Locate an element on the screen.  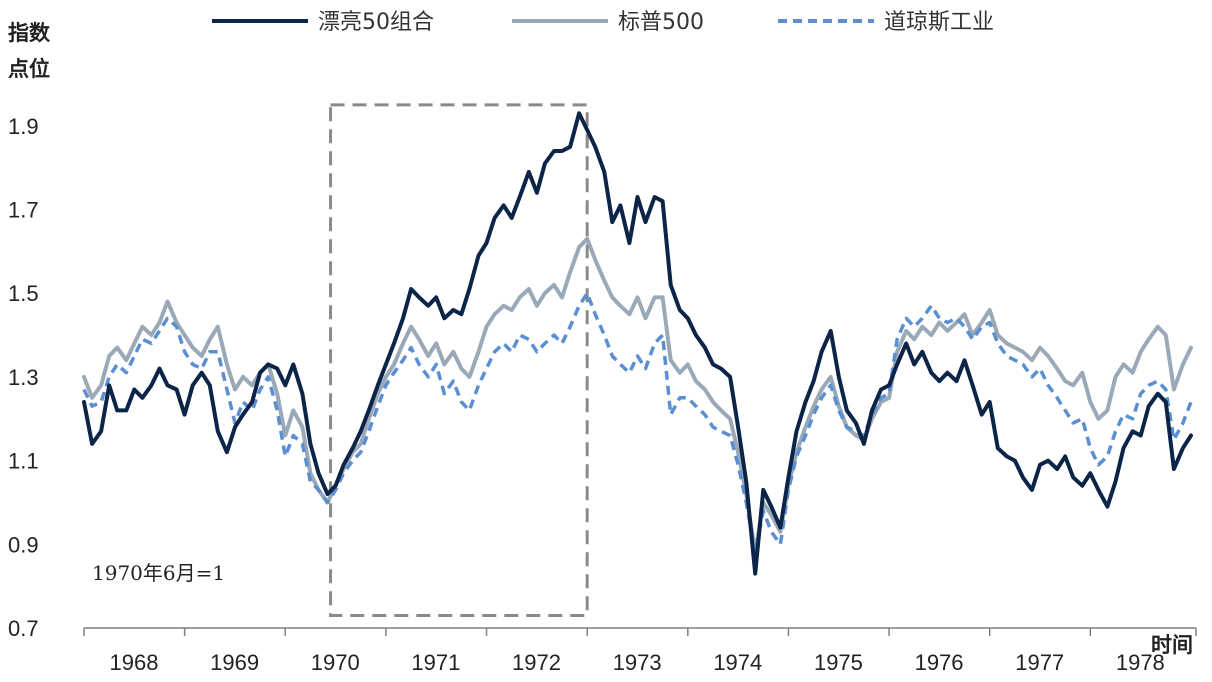
y-tick-label: 1.5 is located at coordinates (23, 293).